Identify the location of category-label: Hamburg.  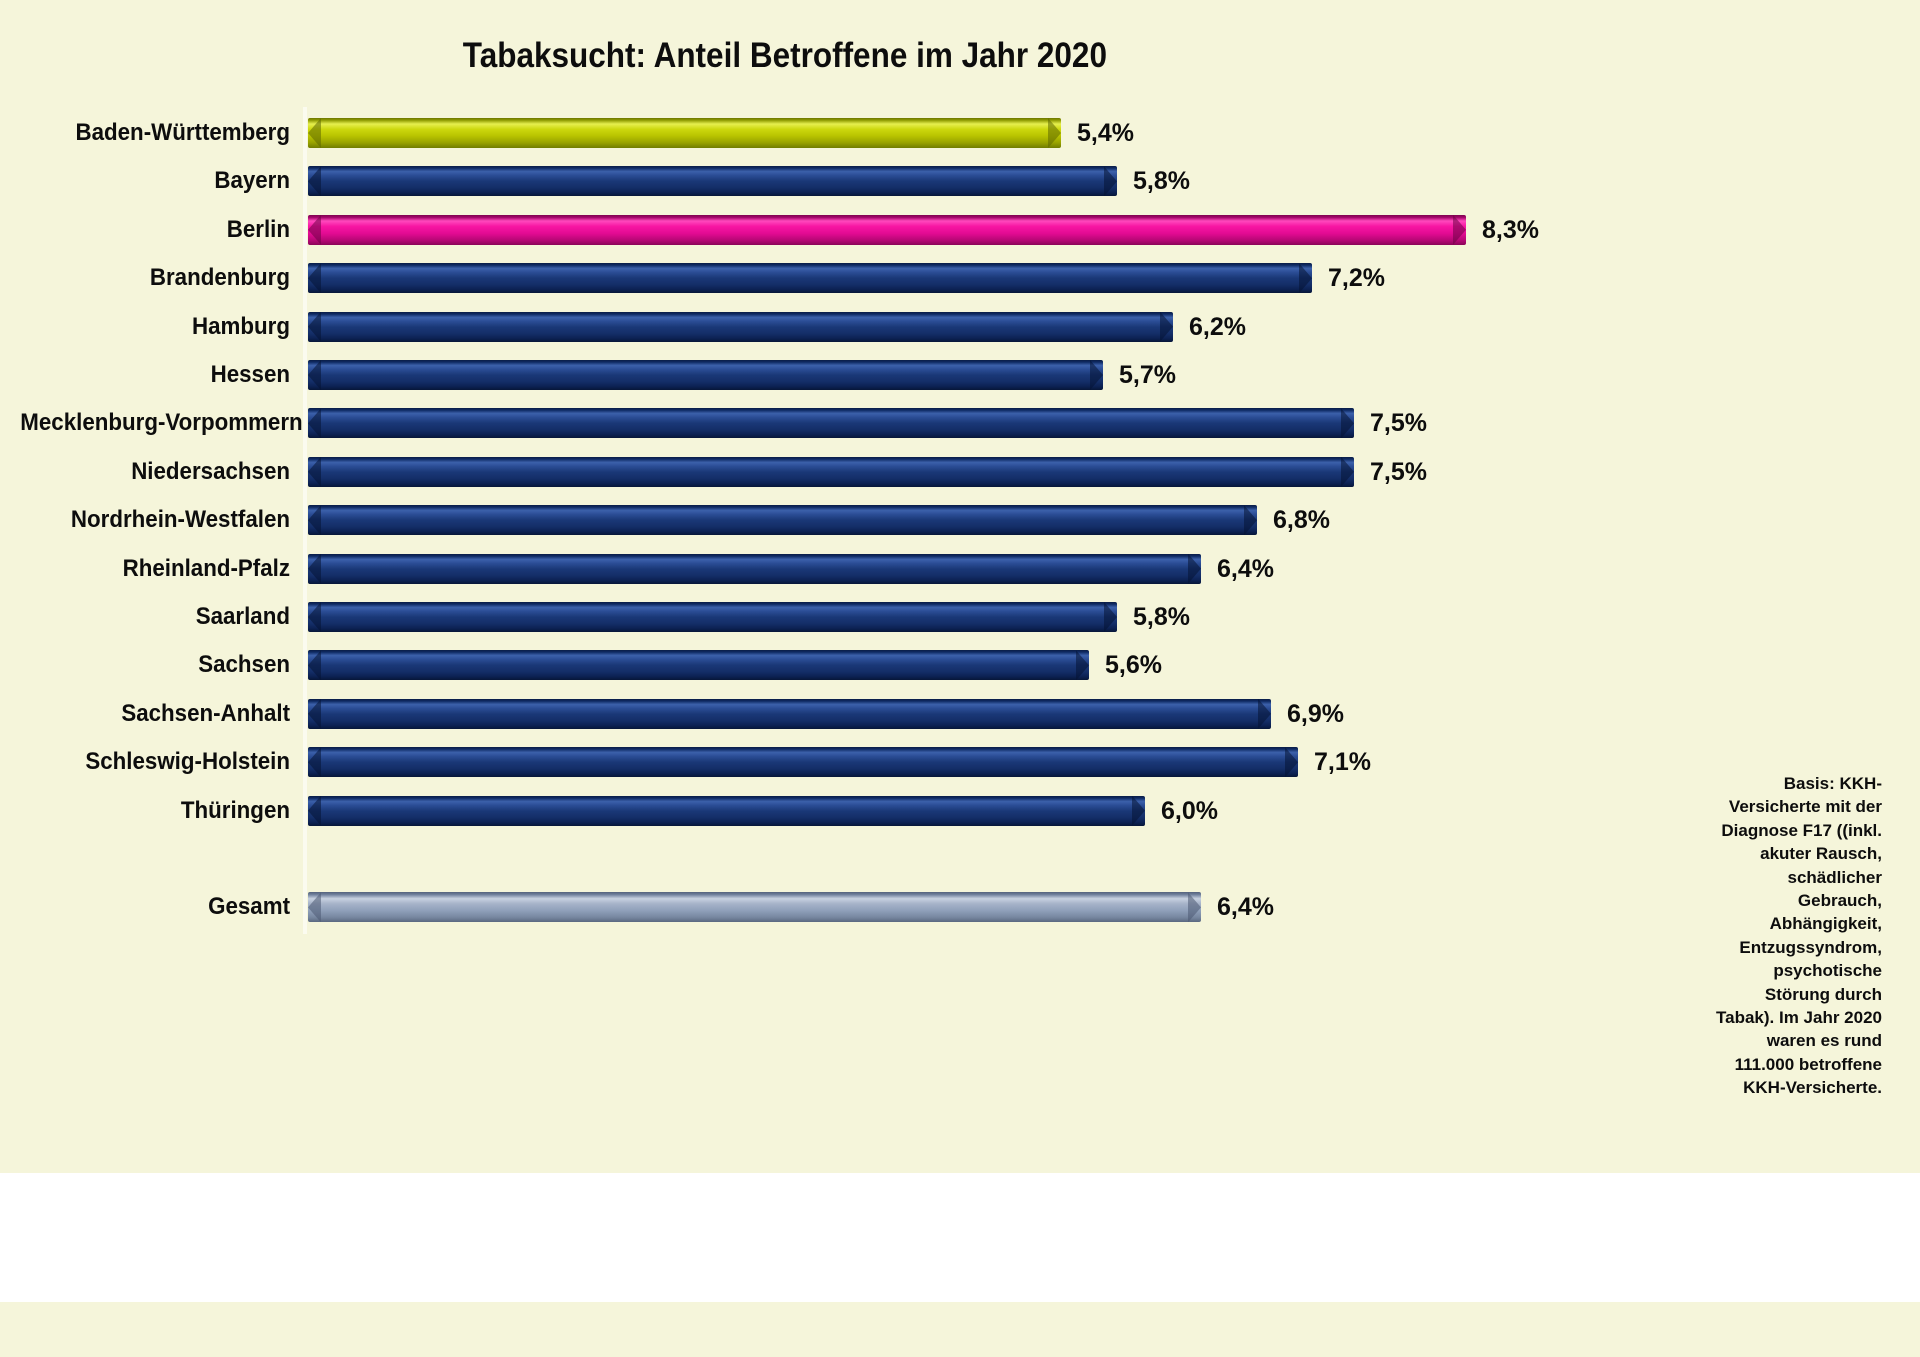
(241, 326).